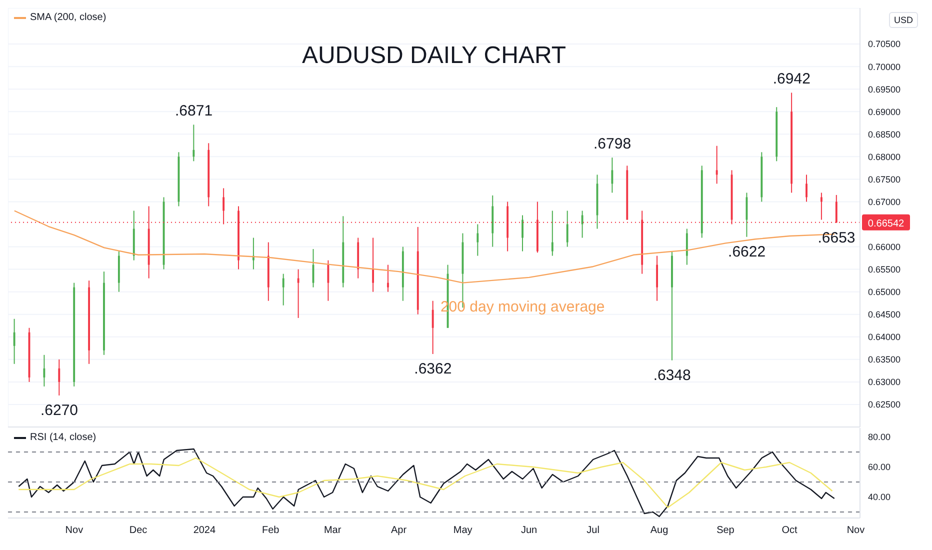 The height and width of the screenshot is (550, 932). I want to click on annotation: .6653, so click(837, 238).